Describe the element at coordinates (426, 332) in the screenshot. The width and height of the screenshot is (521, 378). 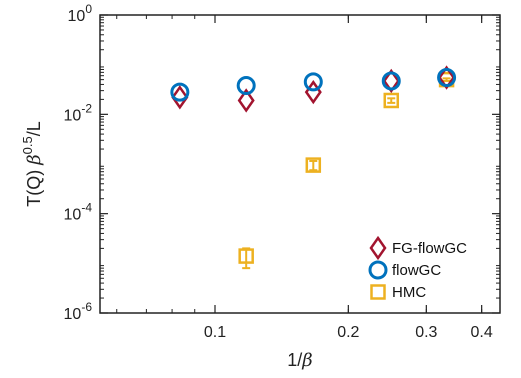
I see `x-tick-label: 0.3` at that location.